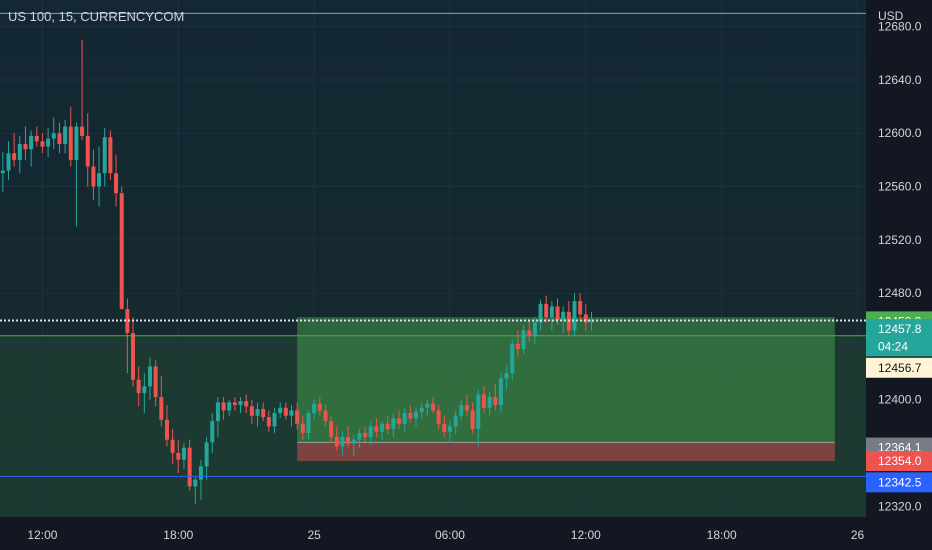 The image size is (932, 550). Describe the element at coordinates (566, 380) in the screenshot. I see `long-position-profit-zone` at that location.